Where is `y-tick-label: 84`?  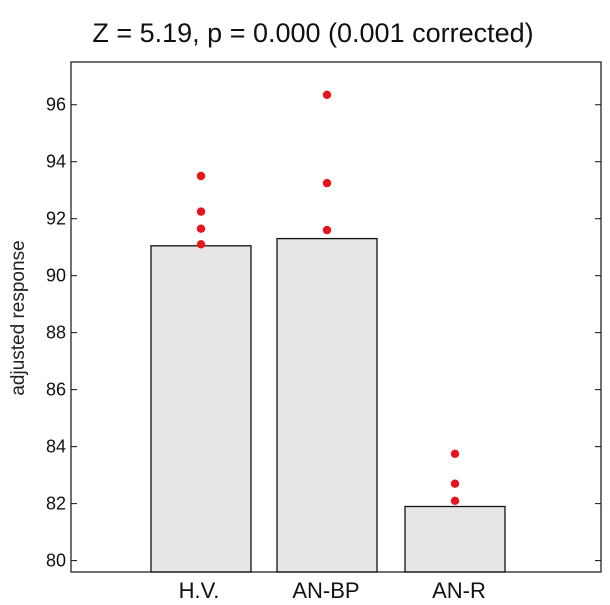 y-tick-label: 84 is located at coordinates (56, 447).